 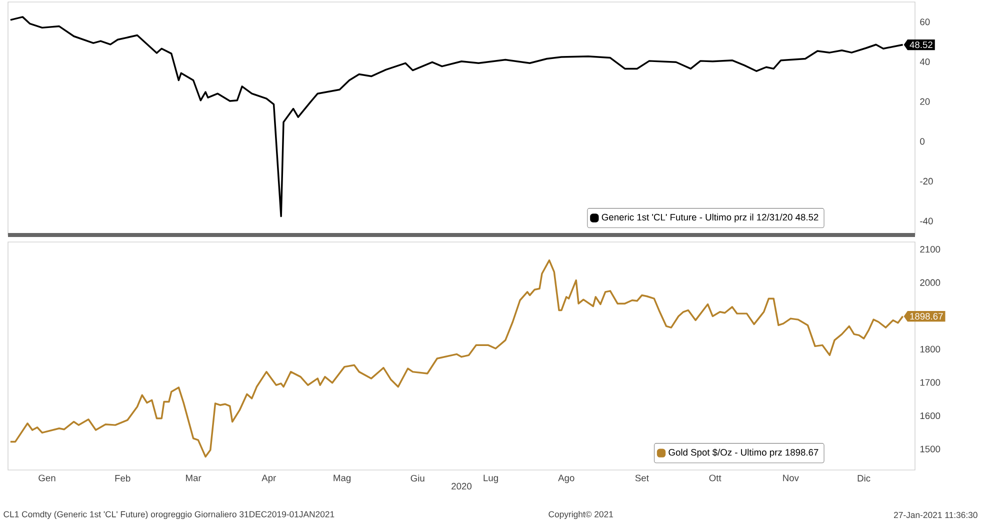 I want to click on text: CL1 Comdty (Generic 1st 'CL' Future) orogreggio Giornaliero 31DEC2019-01JAN2021, so click(x=169, y=515).